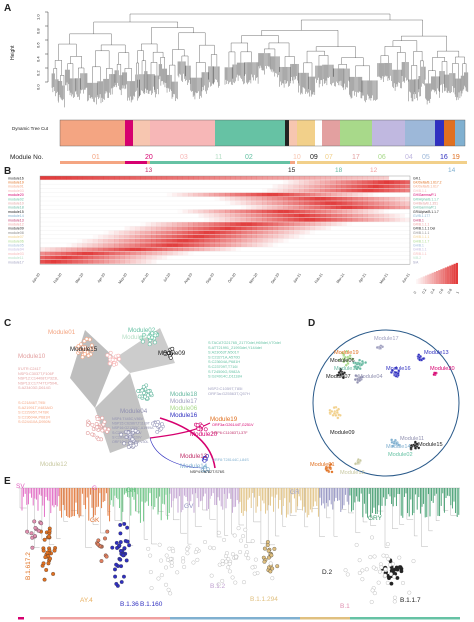  Describe the element at coordinates (16, 237) in the screenshot. I see `heatmap-row-label: module07` at that location.